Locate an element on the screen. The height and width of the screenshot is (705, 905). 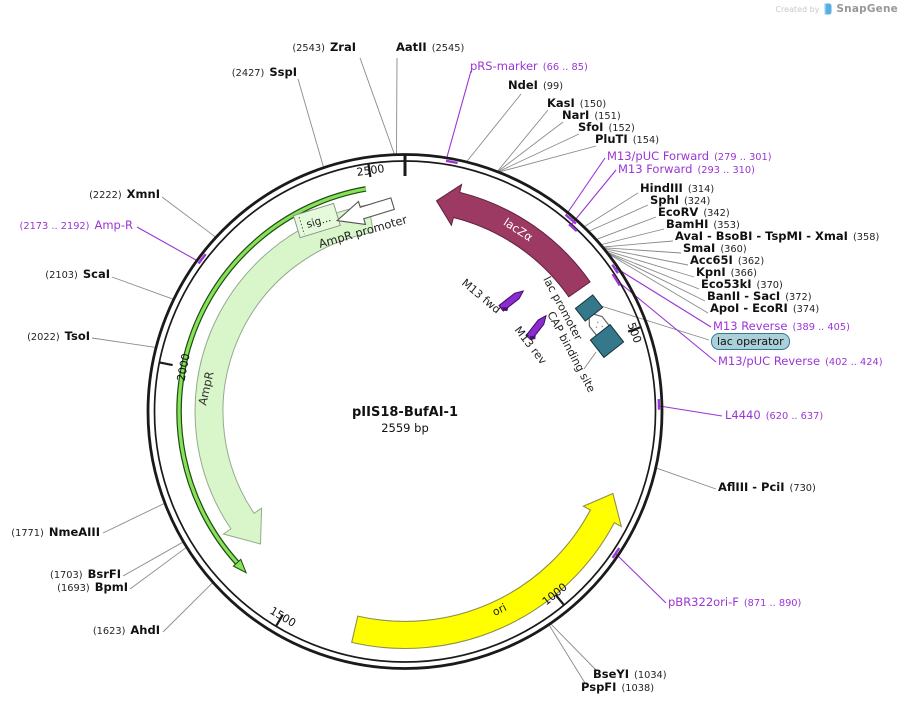
enzyme-label-tsoi: (2022) TsoI is located at coordinates (58, 336).